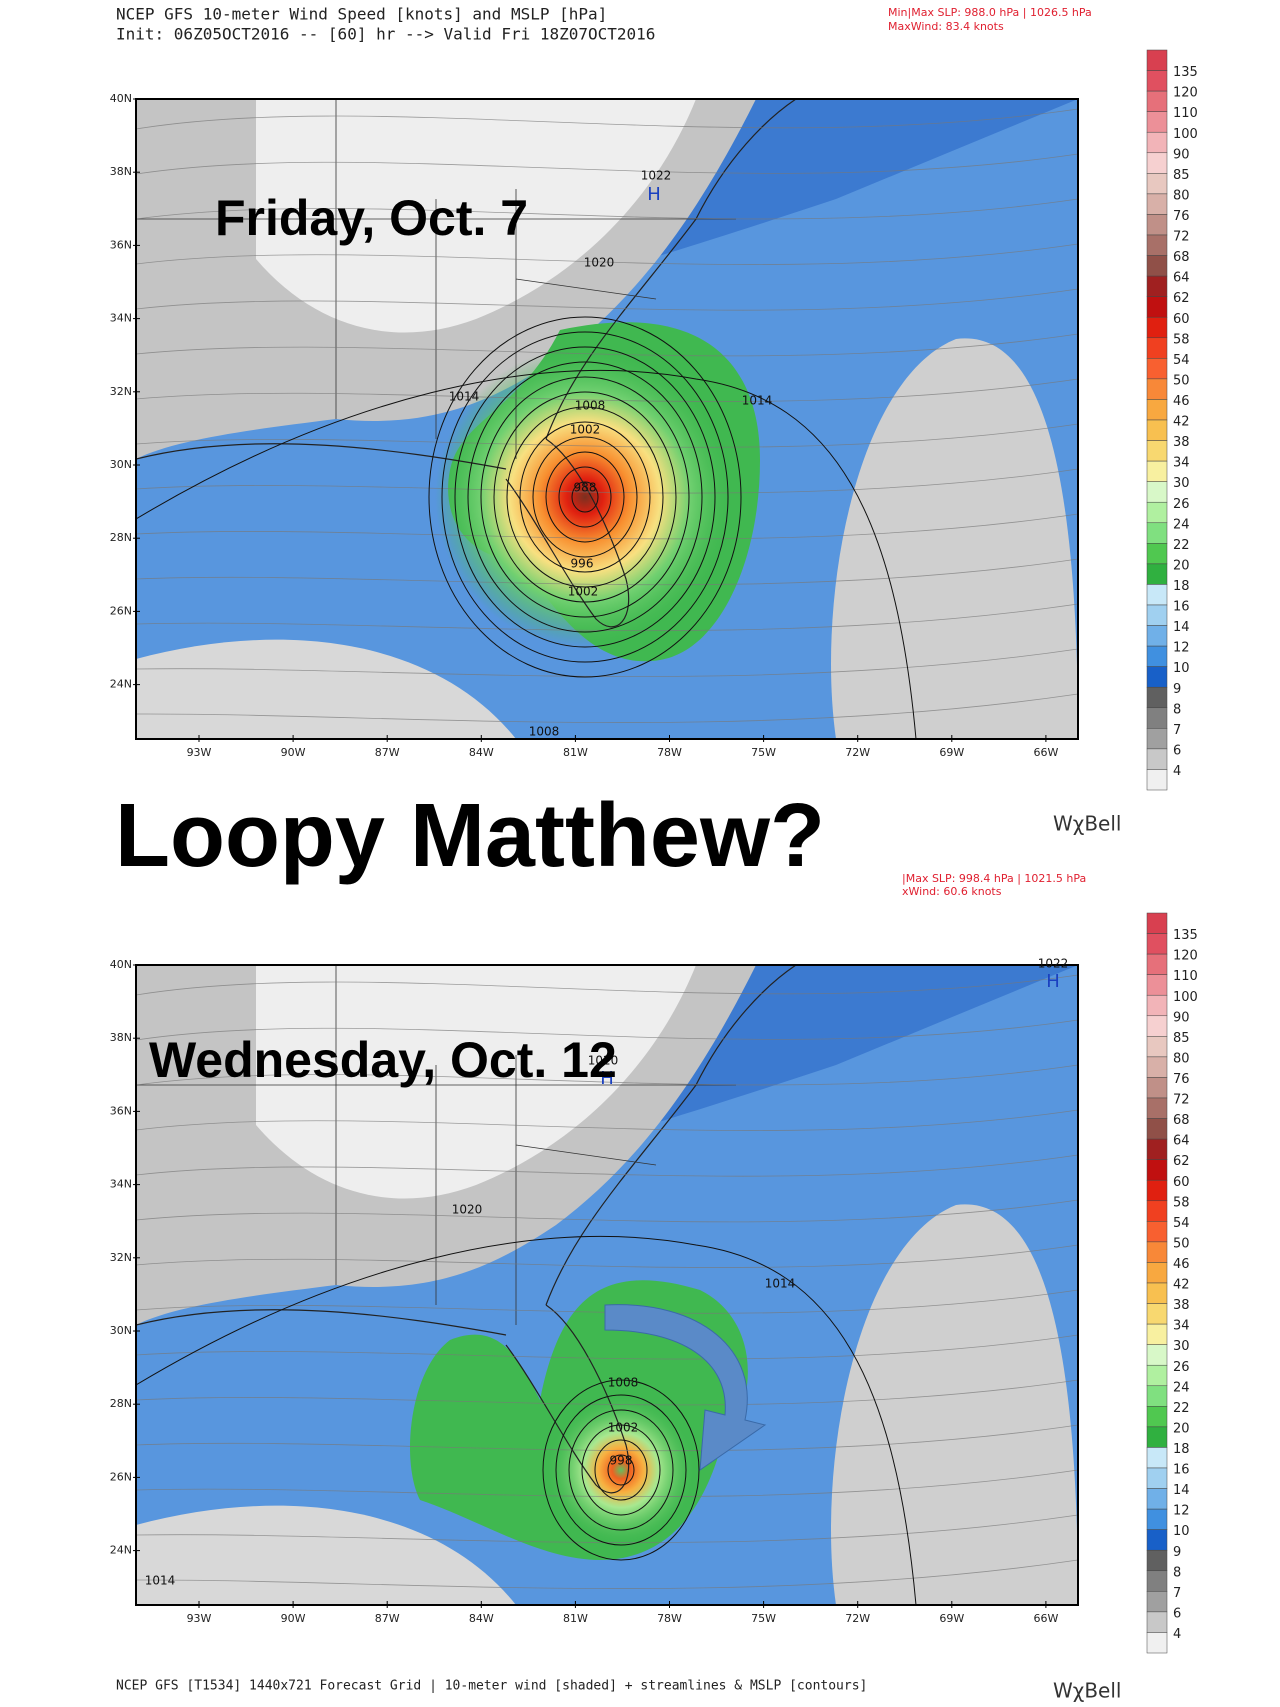 The width and height of the screenshot is (1280, 1707). What do you see at coordinates (121, 1257) in the screenshot?
I see `lat-label: 32N` at bounding box center [121, 1257].